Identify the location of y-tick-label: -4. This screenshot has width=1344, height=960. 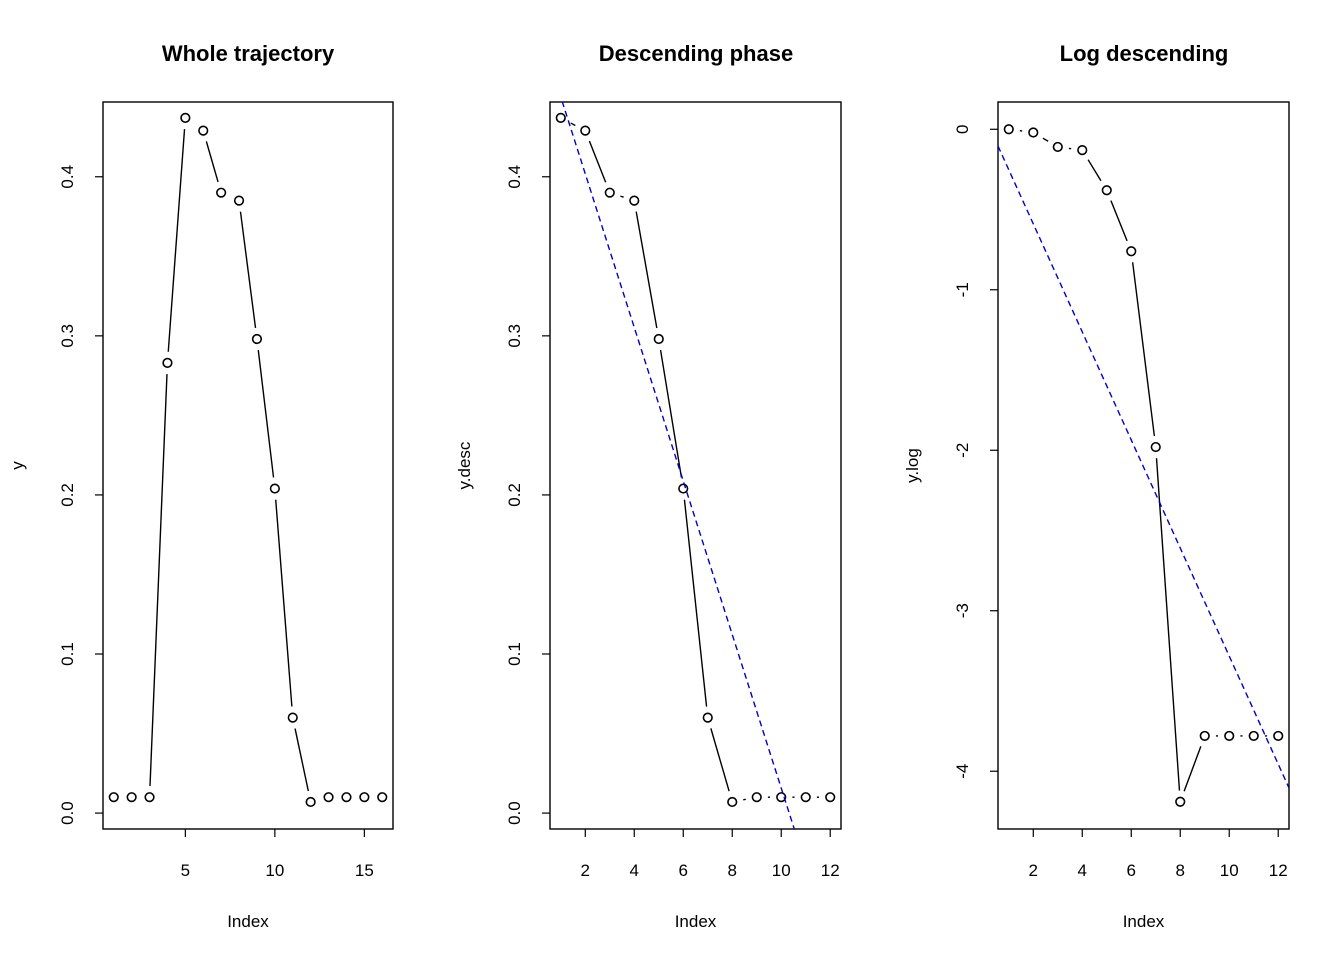
(962, 771).